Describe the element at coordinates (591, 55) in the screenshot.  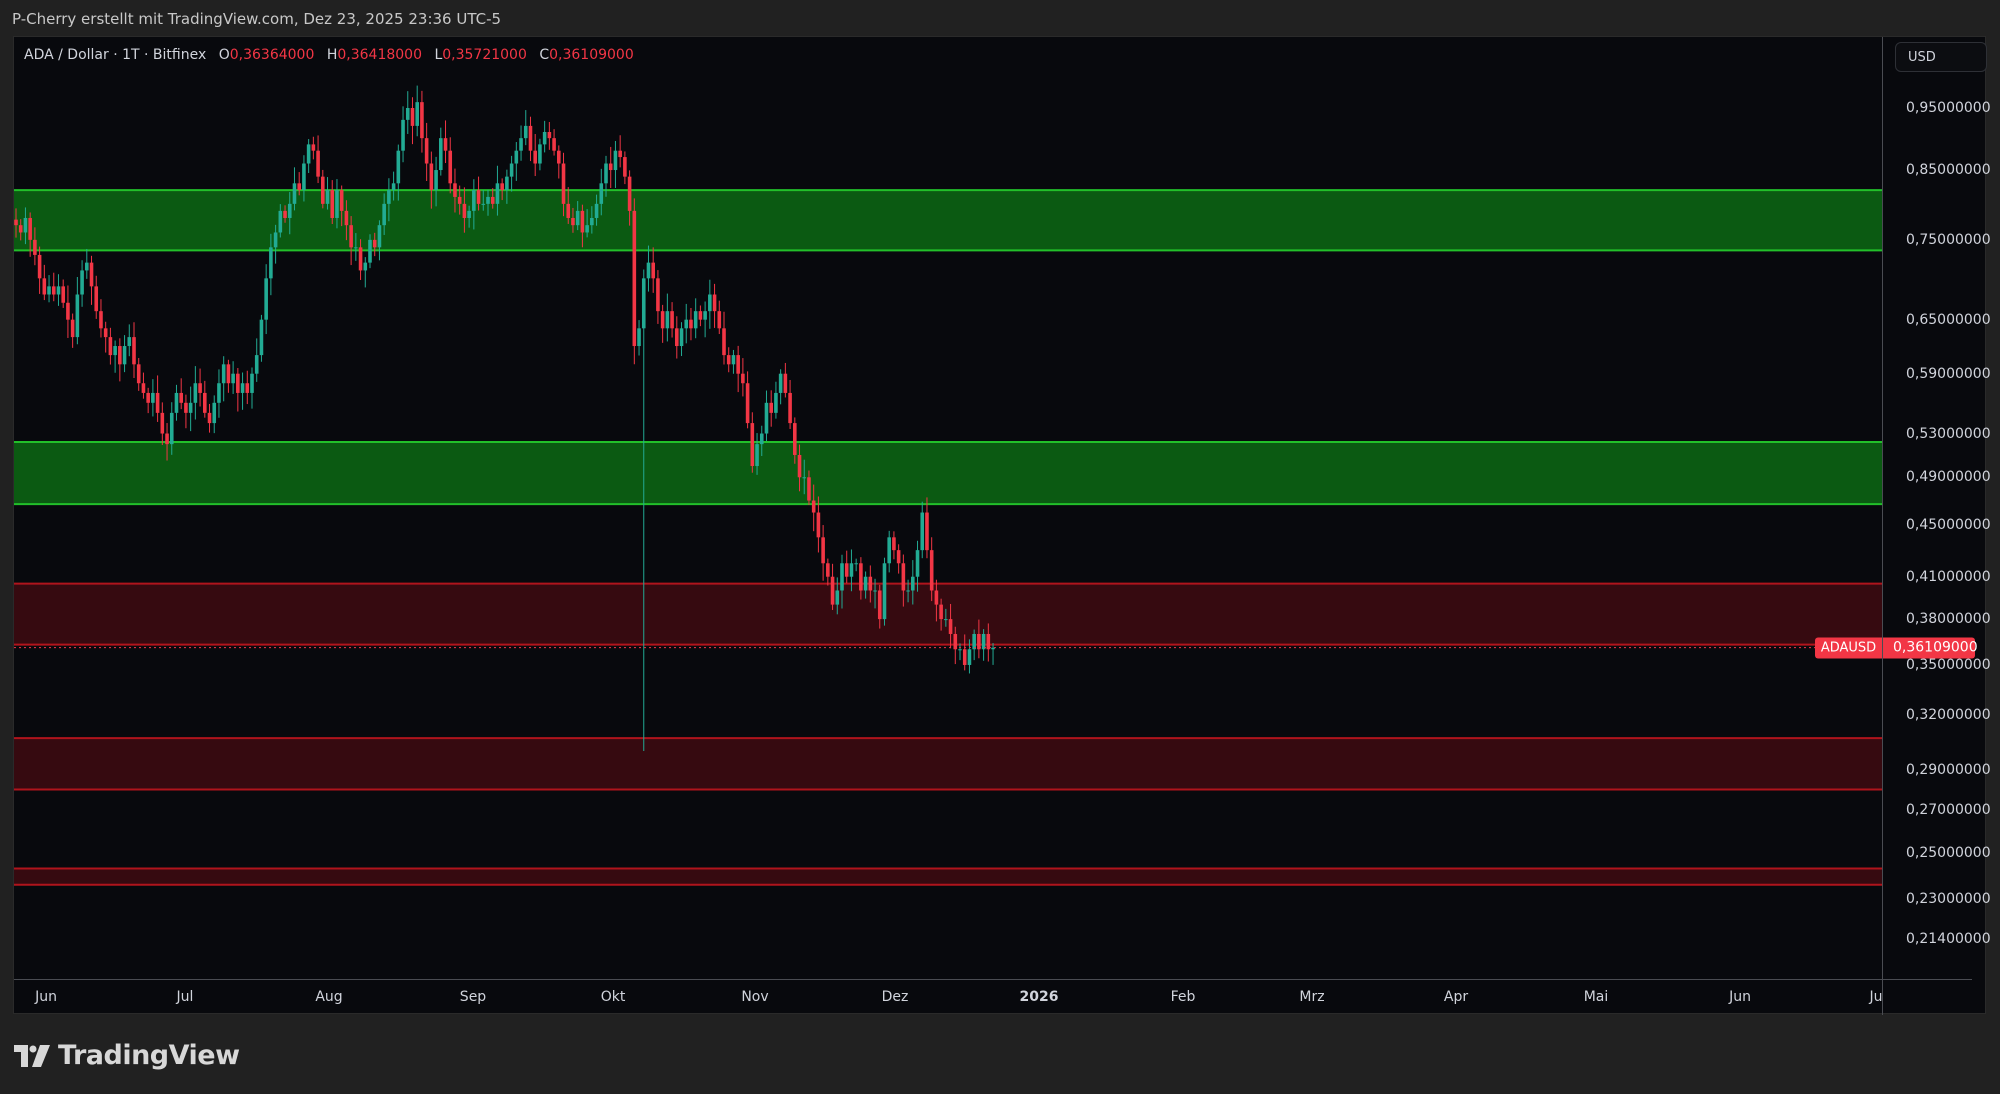
I see `close-value: 0,36109000` at that location.